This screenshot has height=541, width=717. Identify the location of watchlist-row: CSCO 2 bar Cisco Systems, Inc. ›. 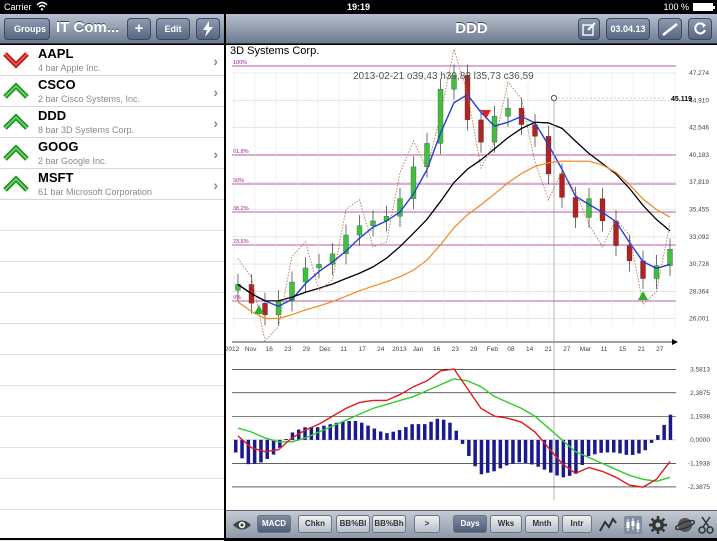
(112, 91).